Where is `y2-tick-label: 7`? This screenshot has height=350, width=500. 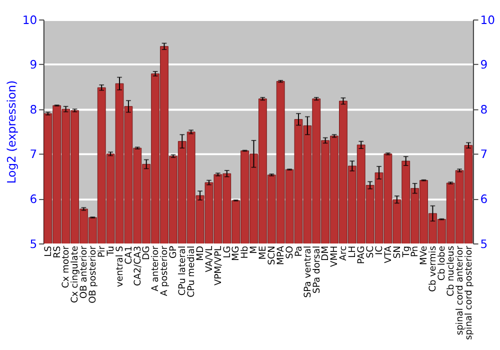 y2-tick-label: 7 is located at coordinates (484, 154).